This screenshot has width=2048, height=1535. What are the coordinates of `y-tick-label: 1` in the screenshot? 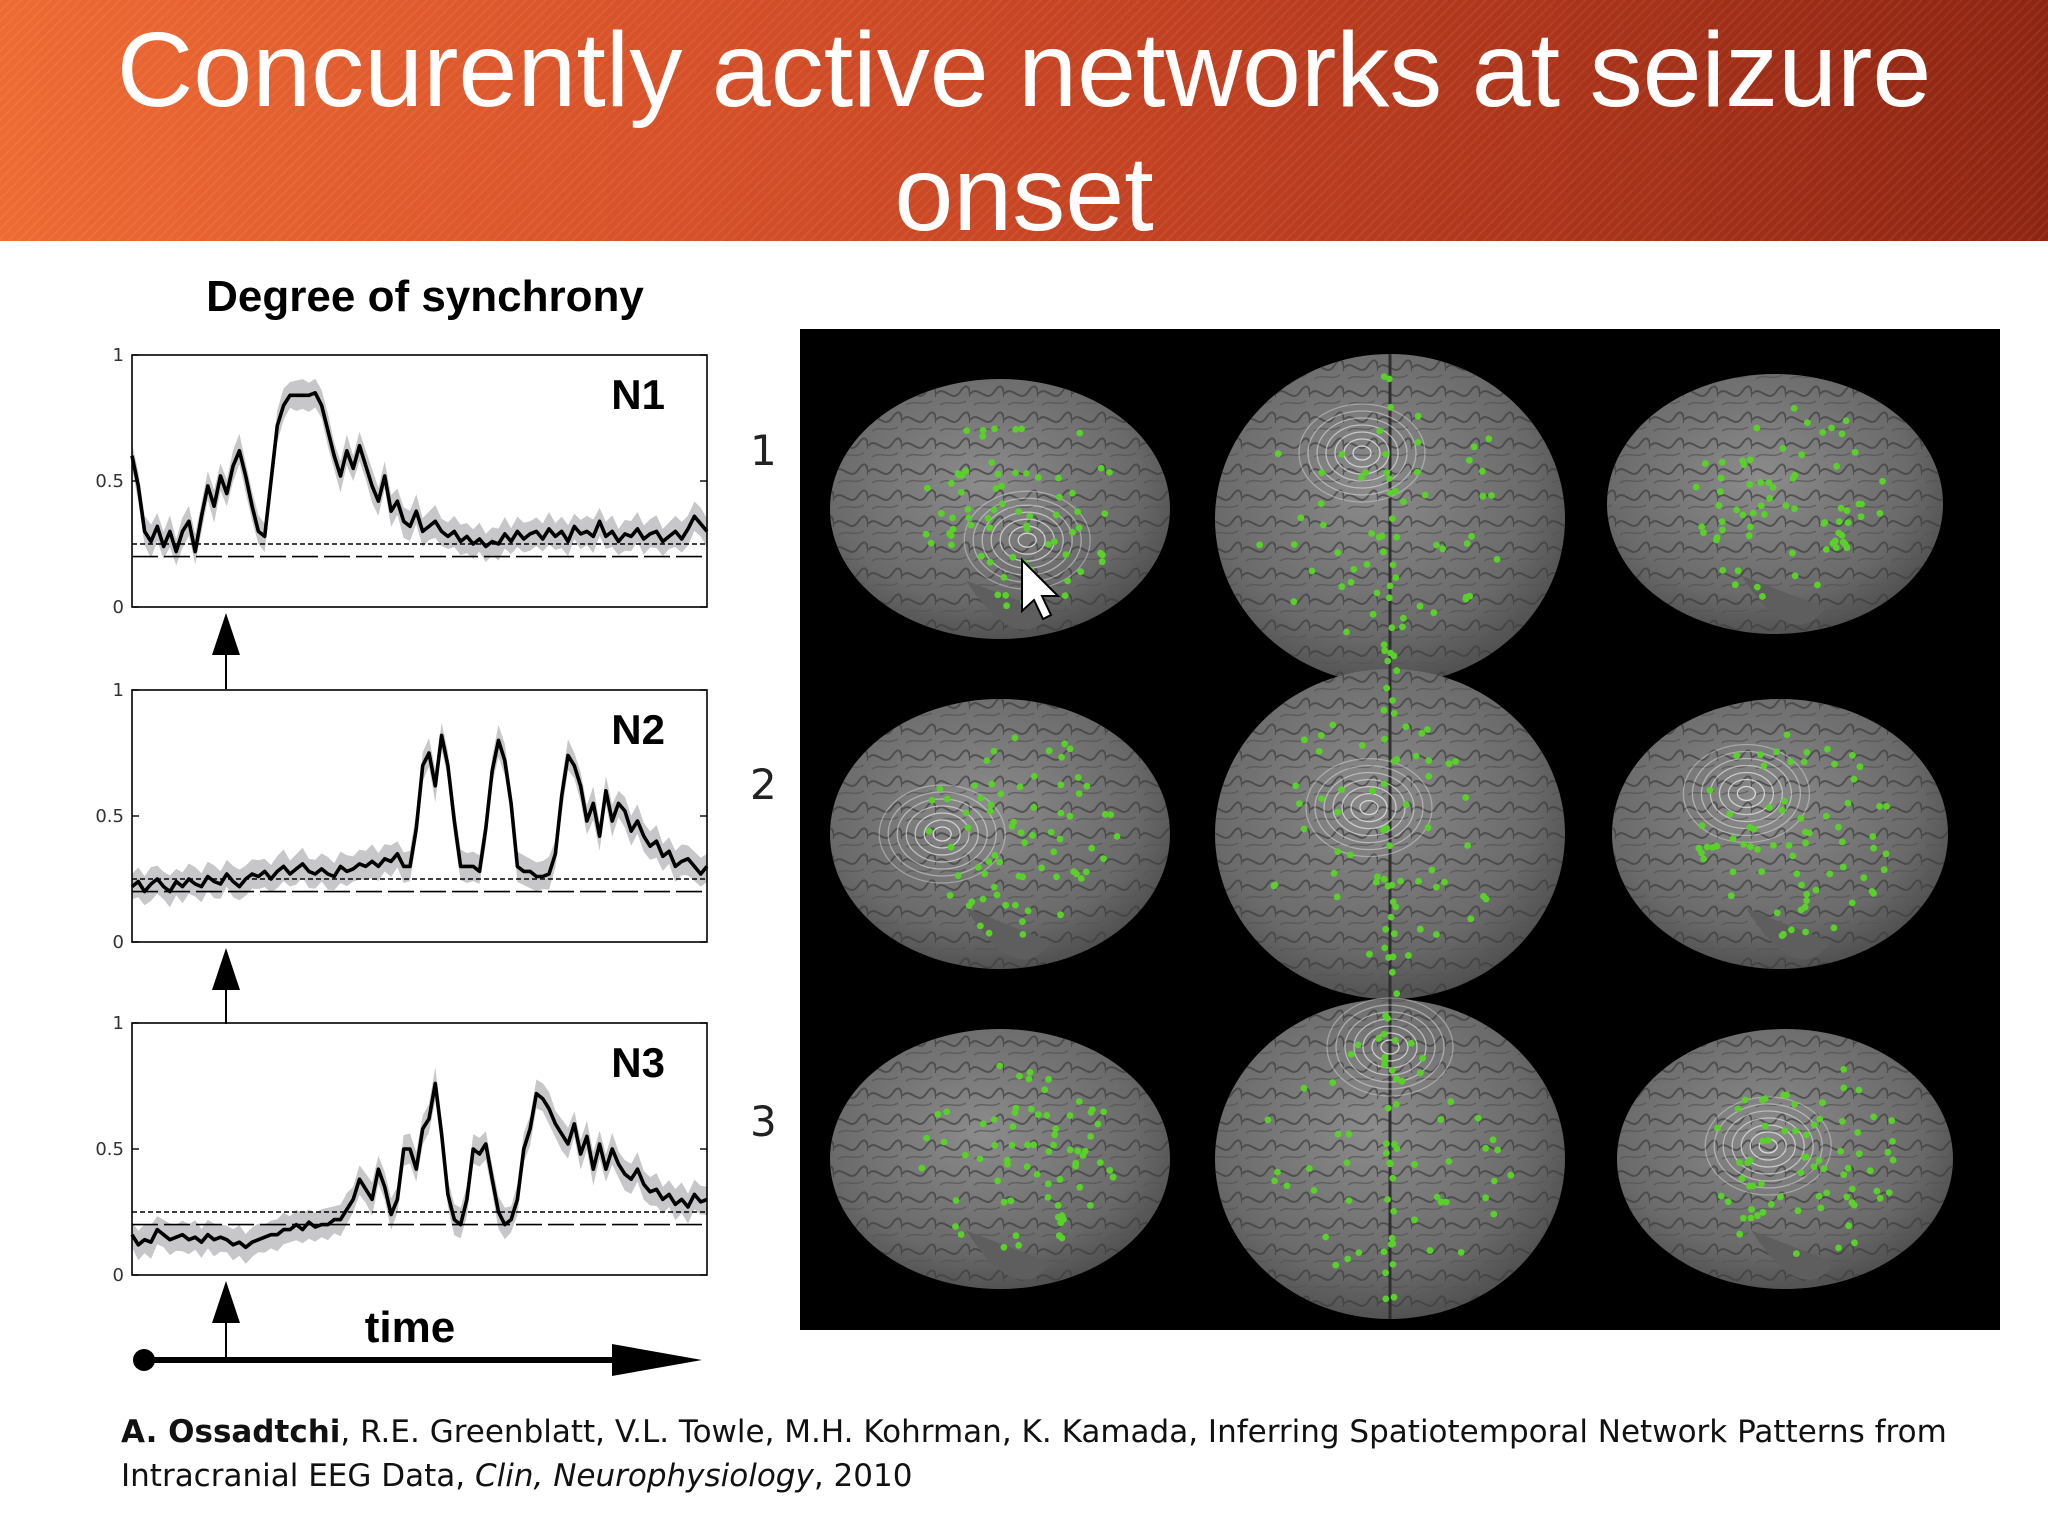 It's located at (118, 1023).